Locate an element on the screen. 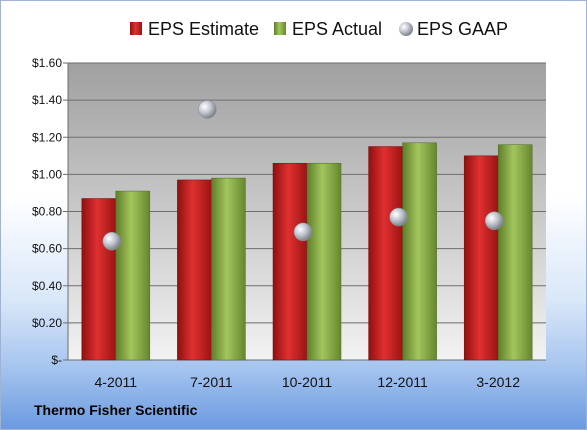 The height and width of the screenshot is (430, 587). x-tick-label: 10-2011 is located at coordinates (307, 382).